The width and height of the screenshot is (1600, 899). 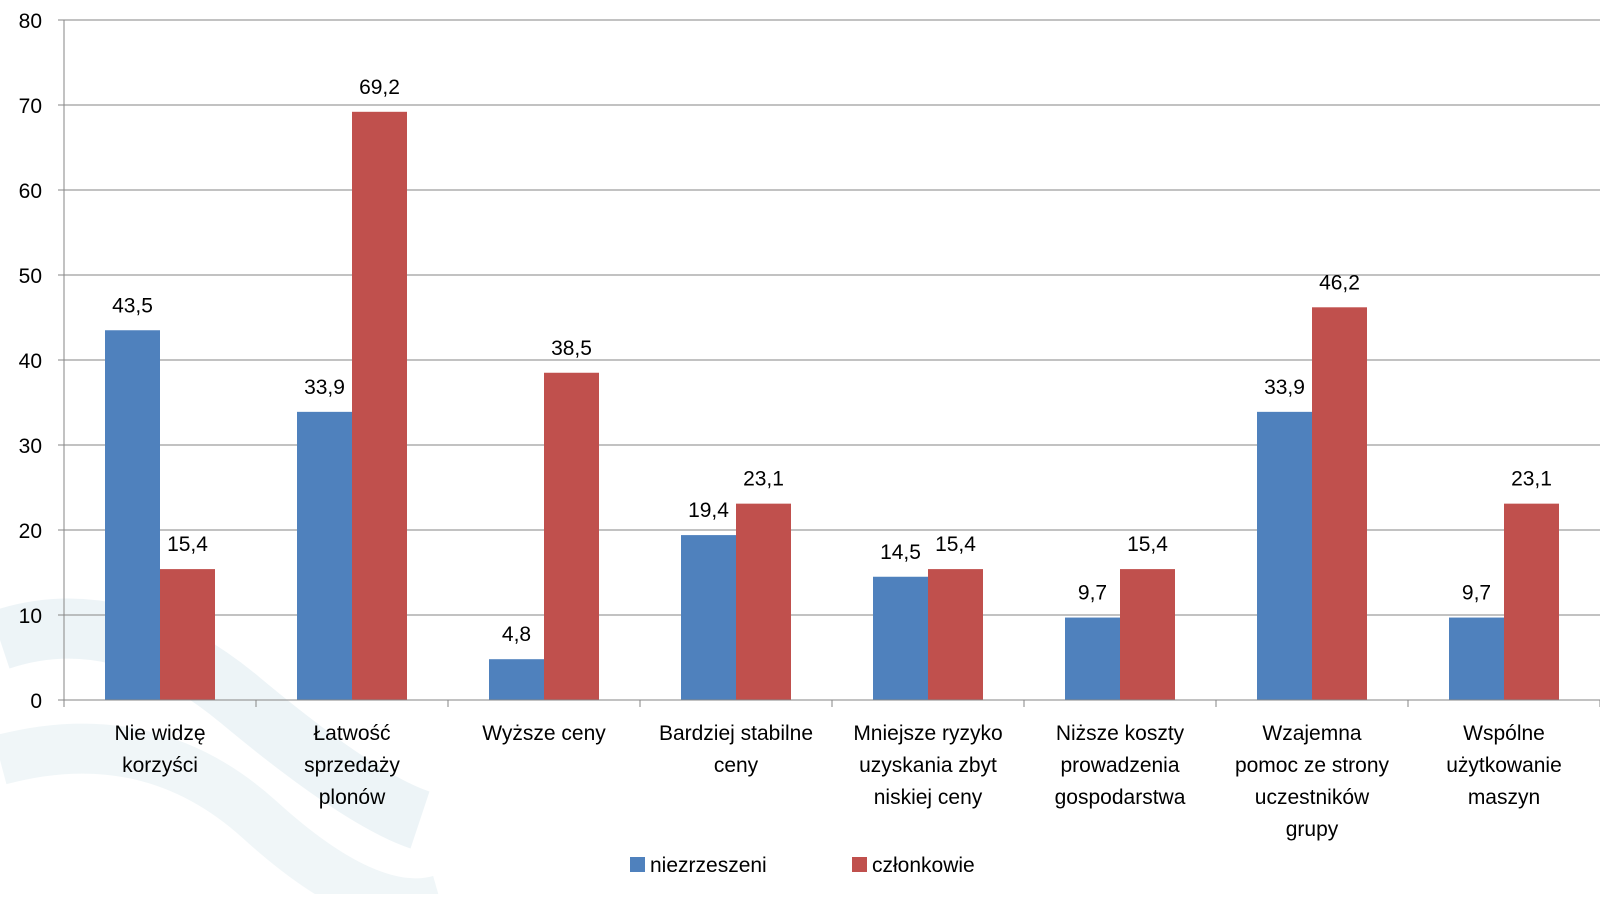 What do you see at coordinates (1312, 829) in the screenshot?
I see `category-label-line: grupy` at bounding box center [1312, 829].